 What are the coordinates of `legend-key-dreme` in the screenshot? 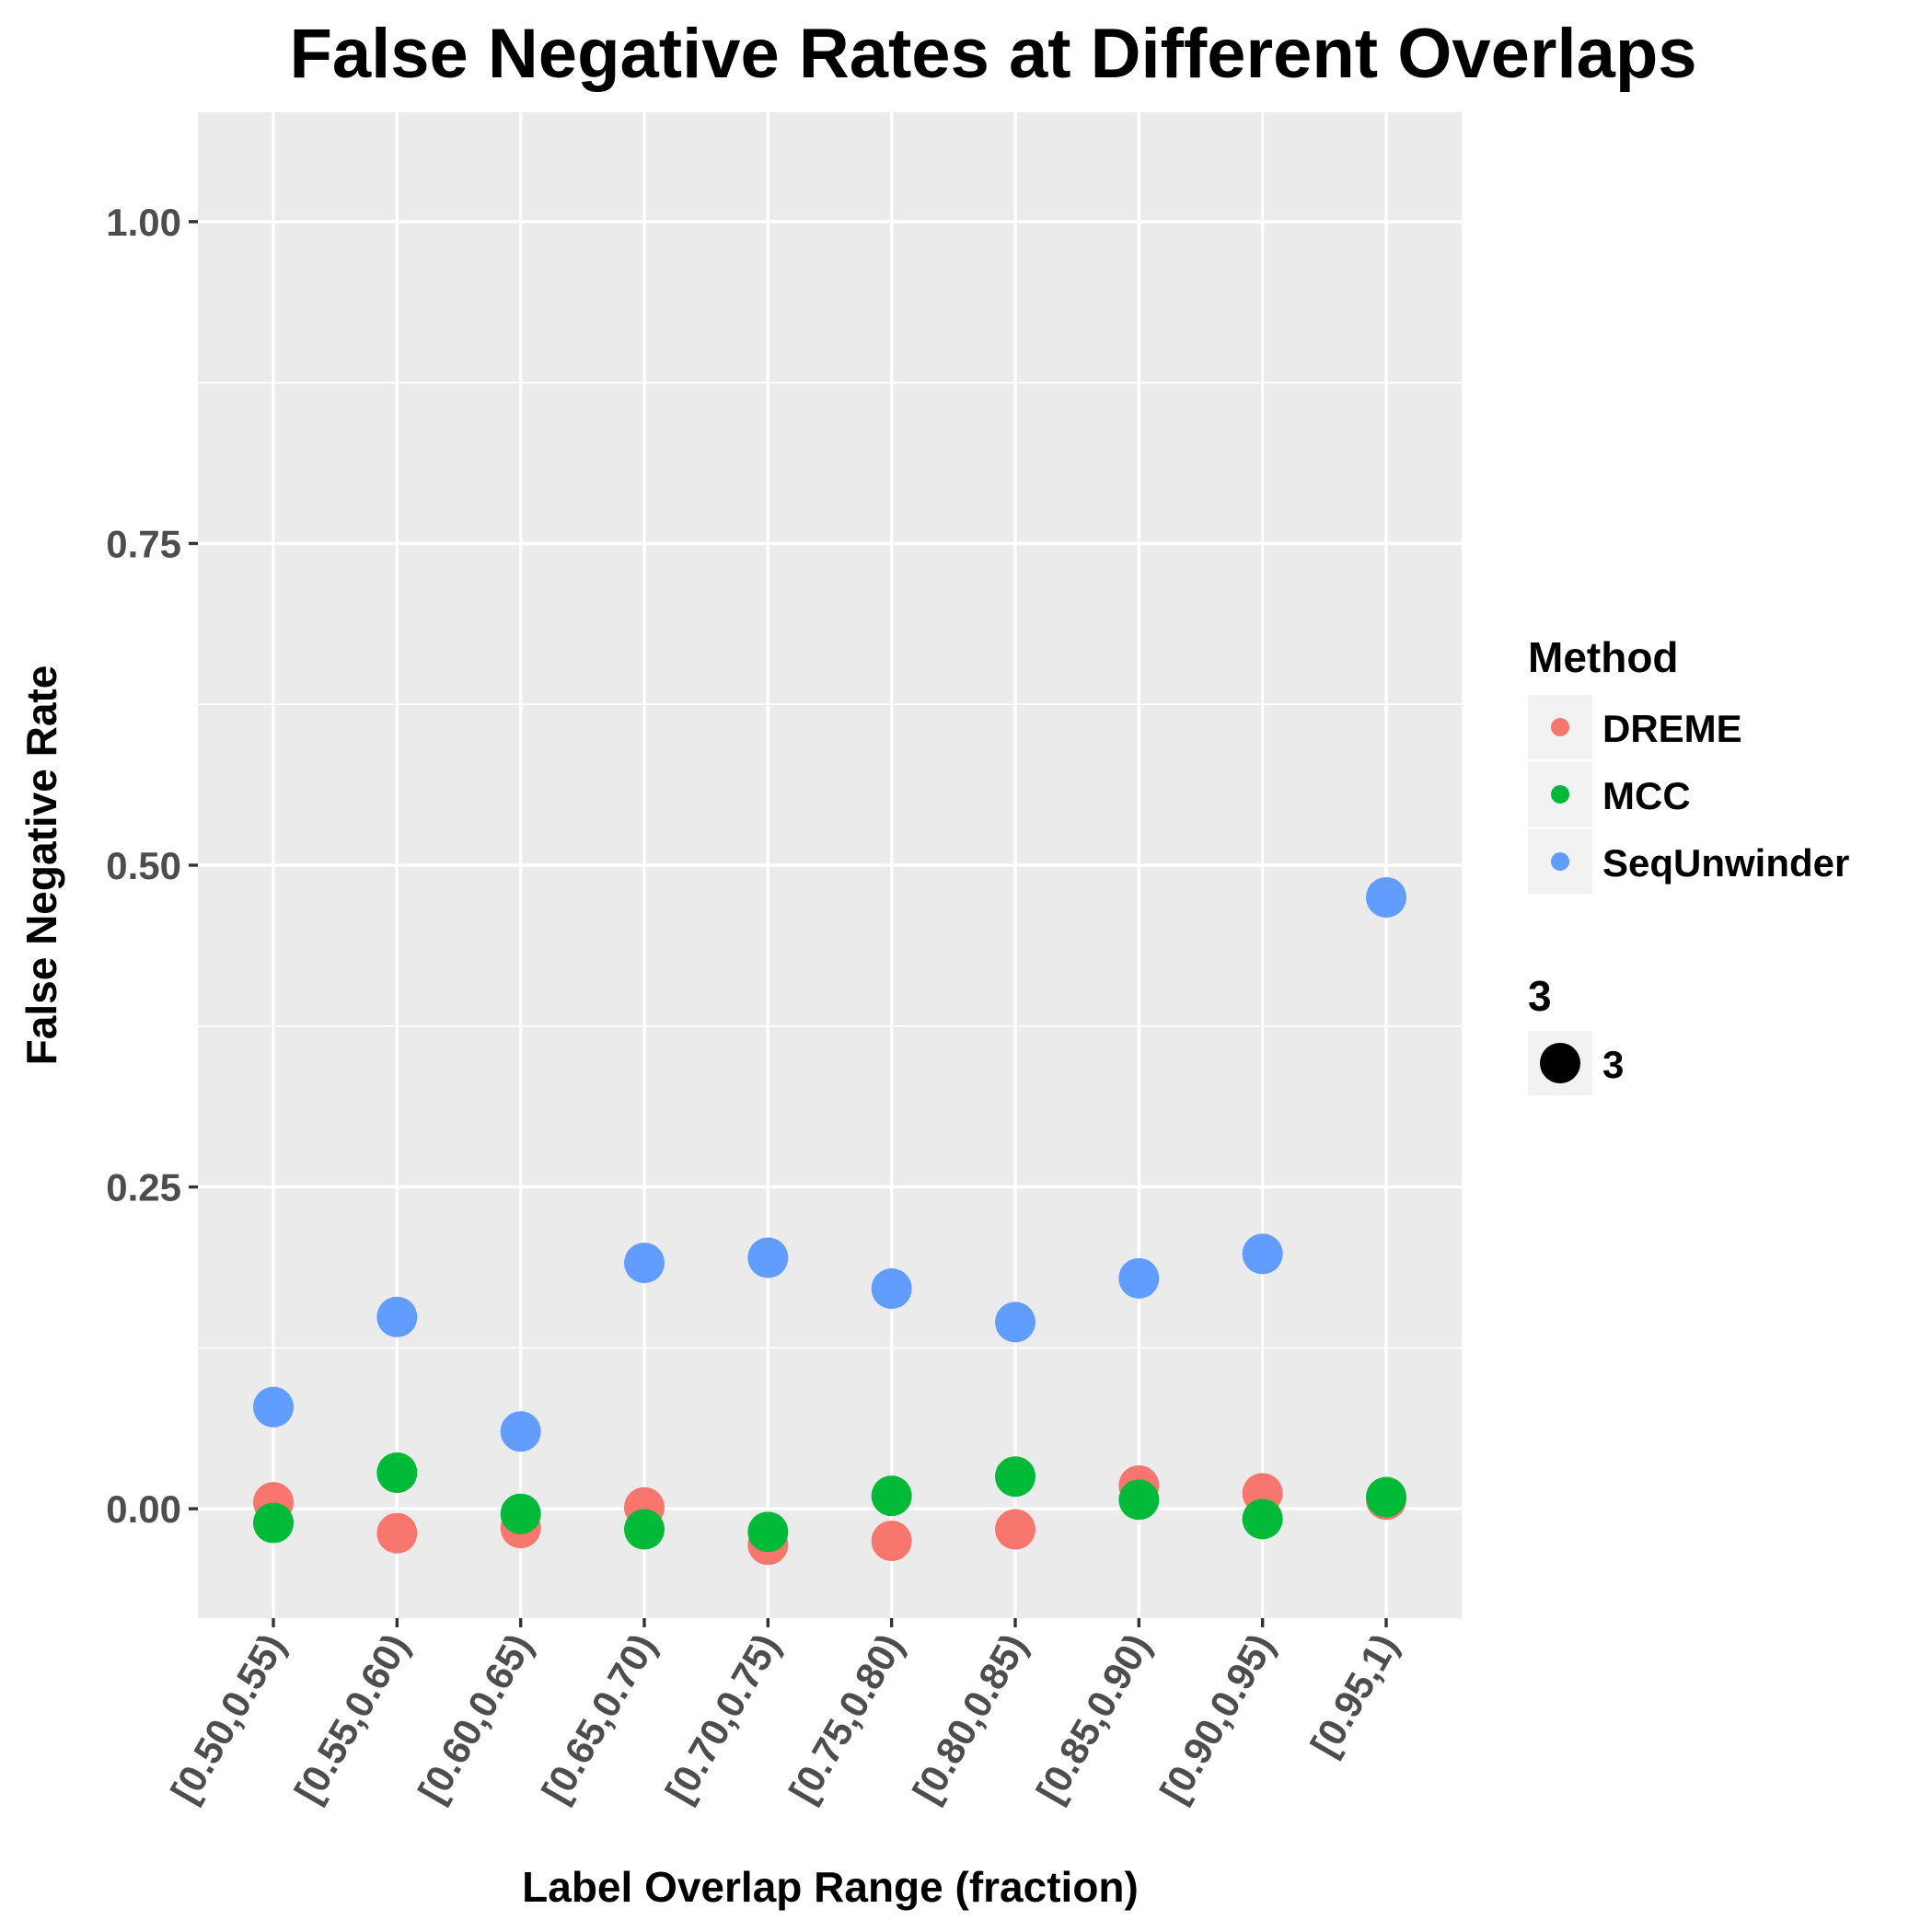 It's located at (1560, 727).